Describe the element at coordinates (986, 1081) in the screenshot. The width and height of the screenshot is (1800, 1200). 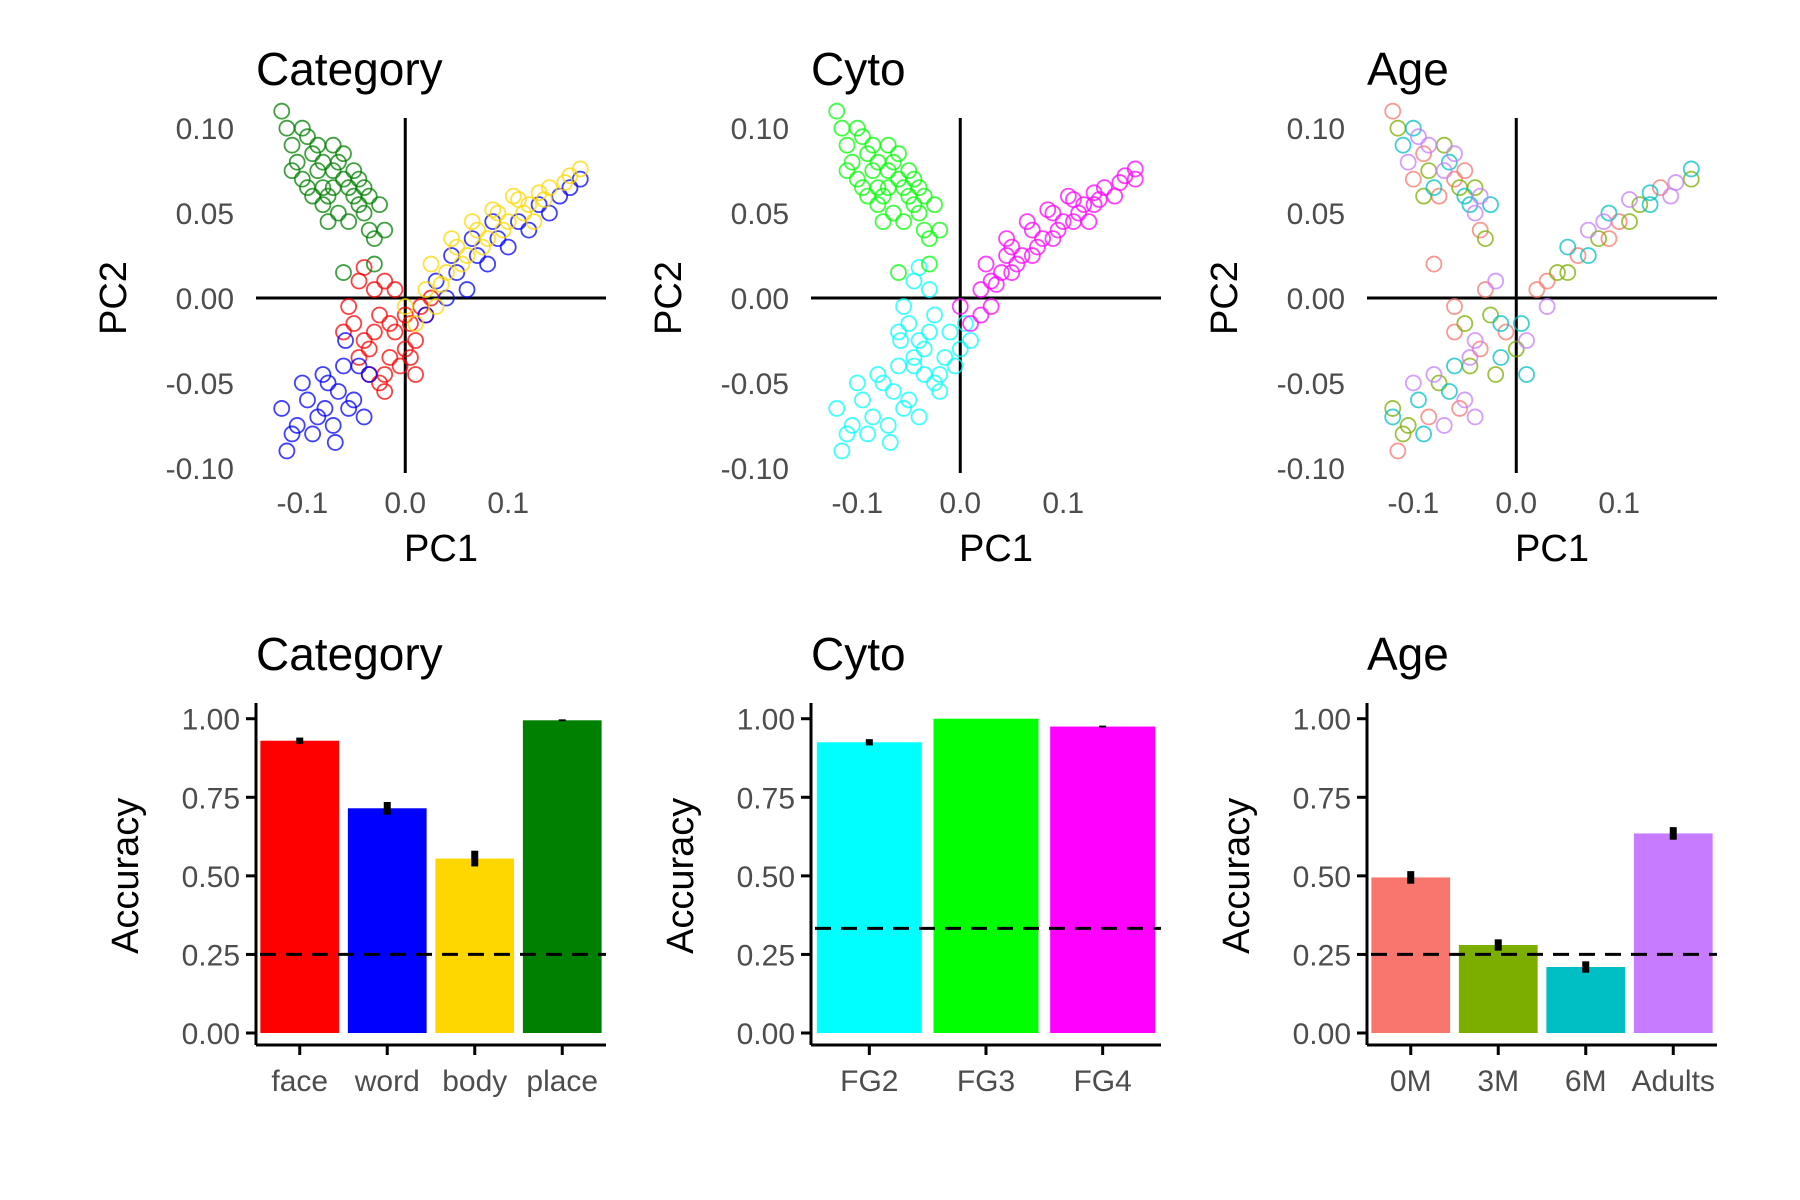
I see `x-tick-label: FG3` at that location.